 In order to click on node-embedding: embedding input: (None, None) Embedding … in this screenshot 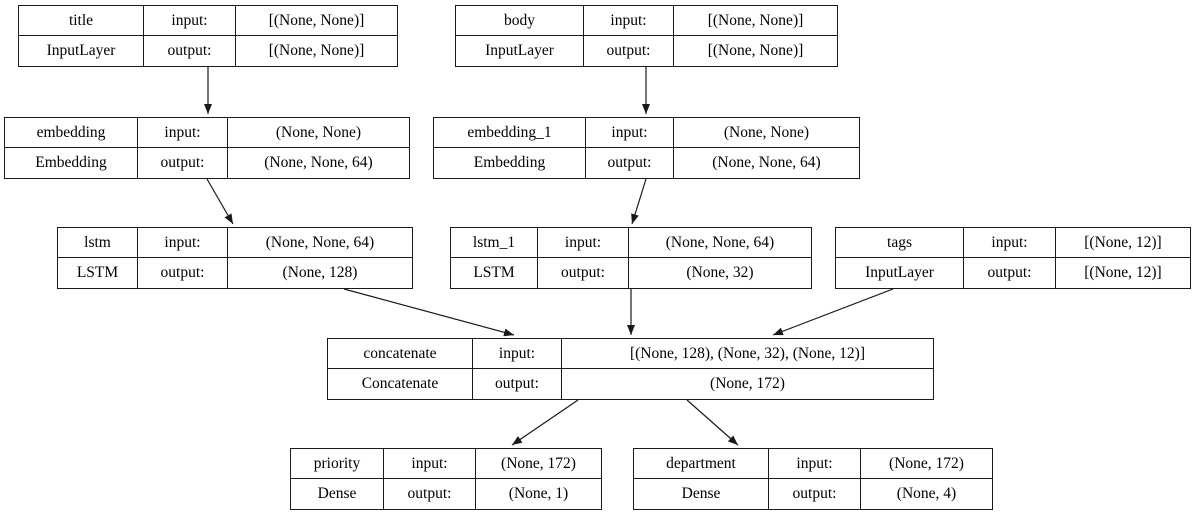, I will do `click(207, 148)`.